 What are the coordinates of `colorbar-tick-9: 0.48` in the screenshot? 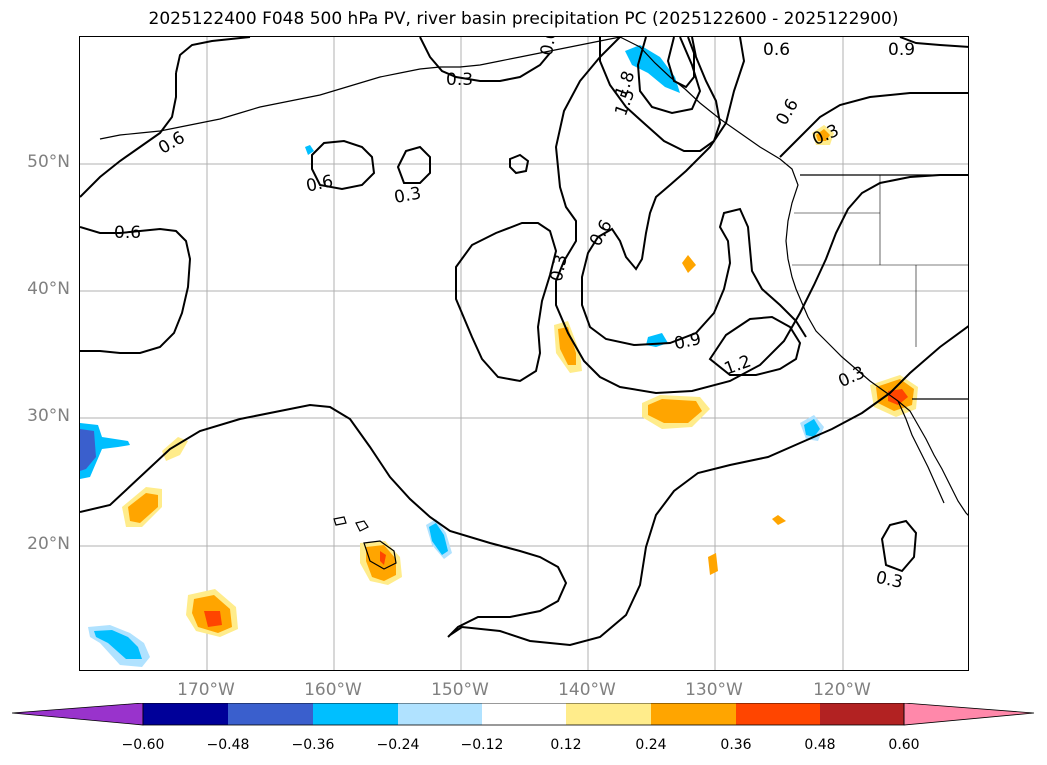 It's located at (820, 745).